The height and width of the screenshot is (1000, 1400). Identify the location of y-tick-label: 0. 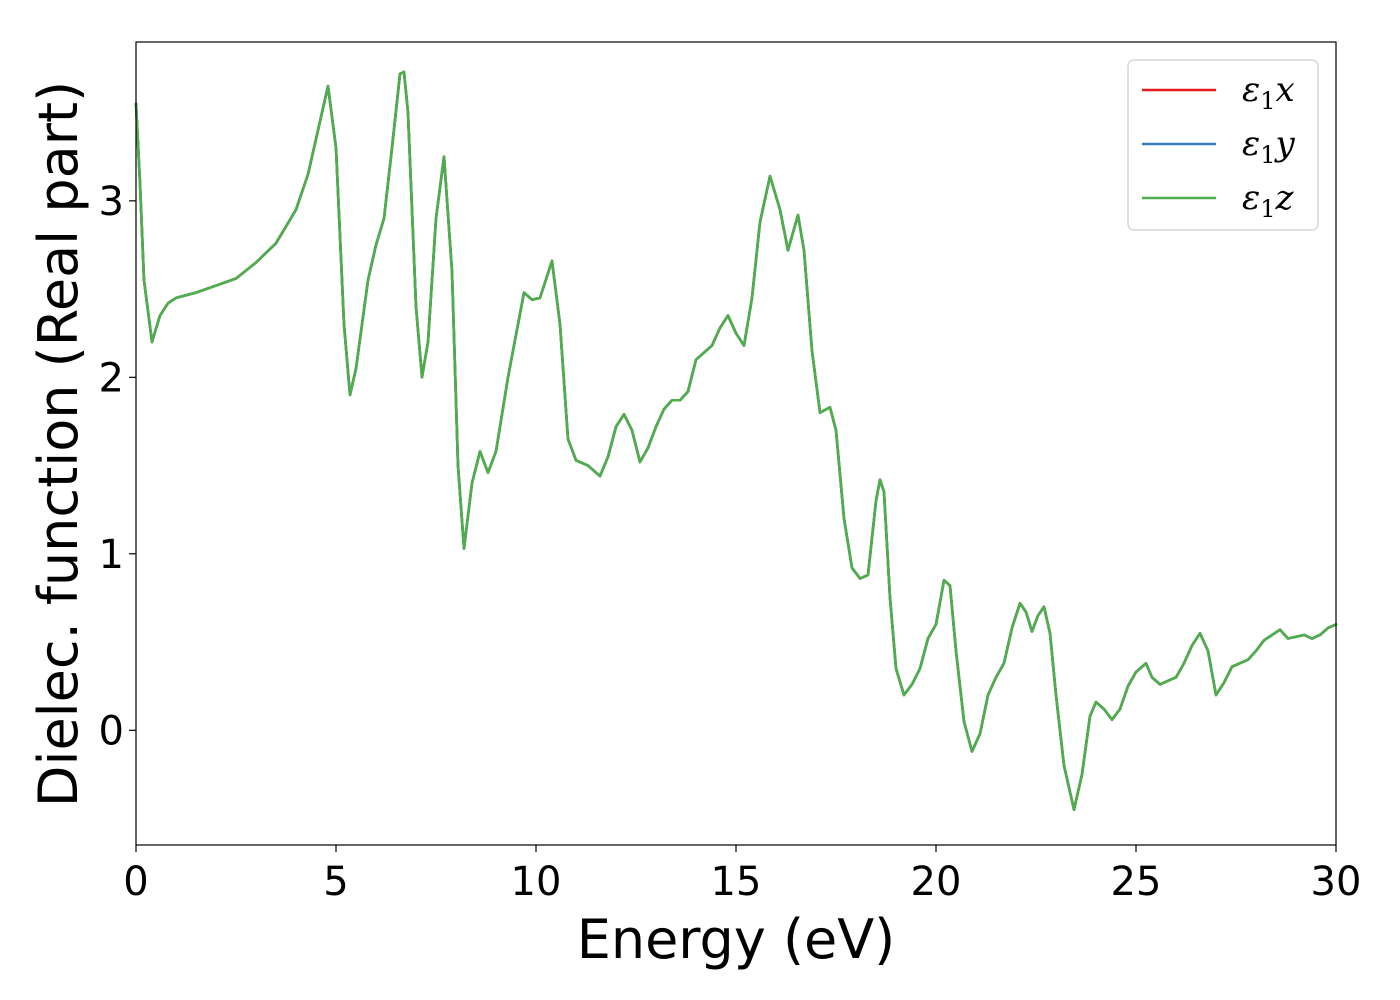
(111, 731).